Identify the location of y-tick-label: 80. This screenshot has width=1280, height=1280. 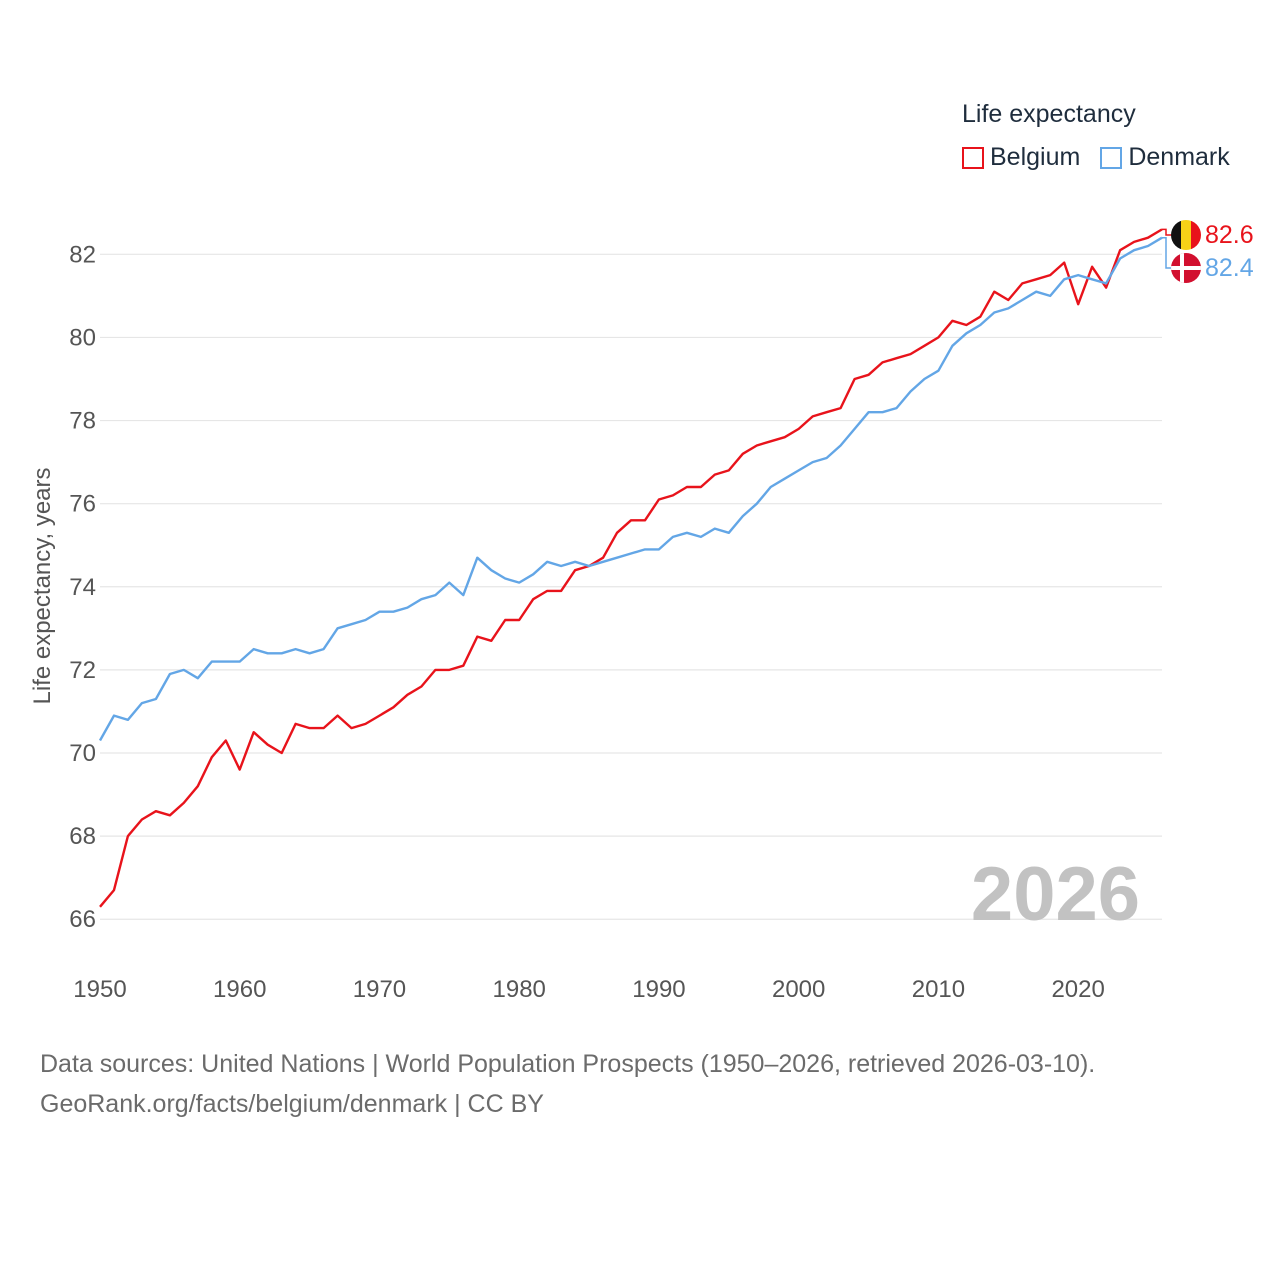
(82, 337).